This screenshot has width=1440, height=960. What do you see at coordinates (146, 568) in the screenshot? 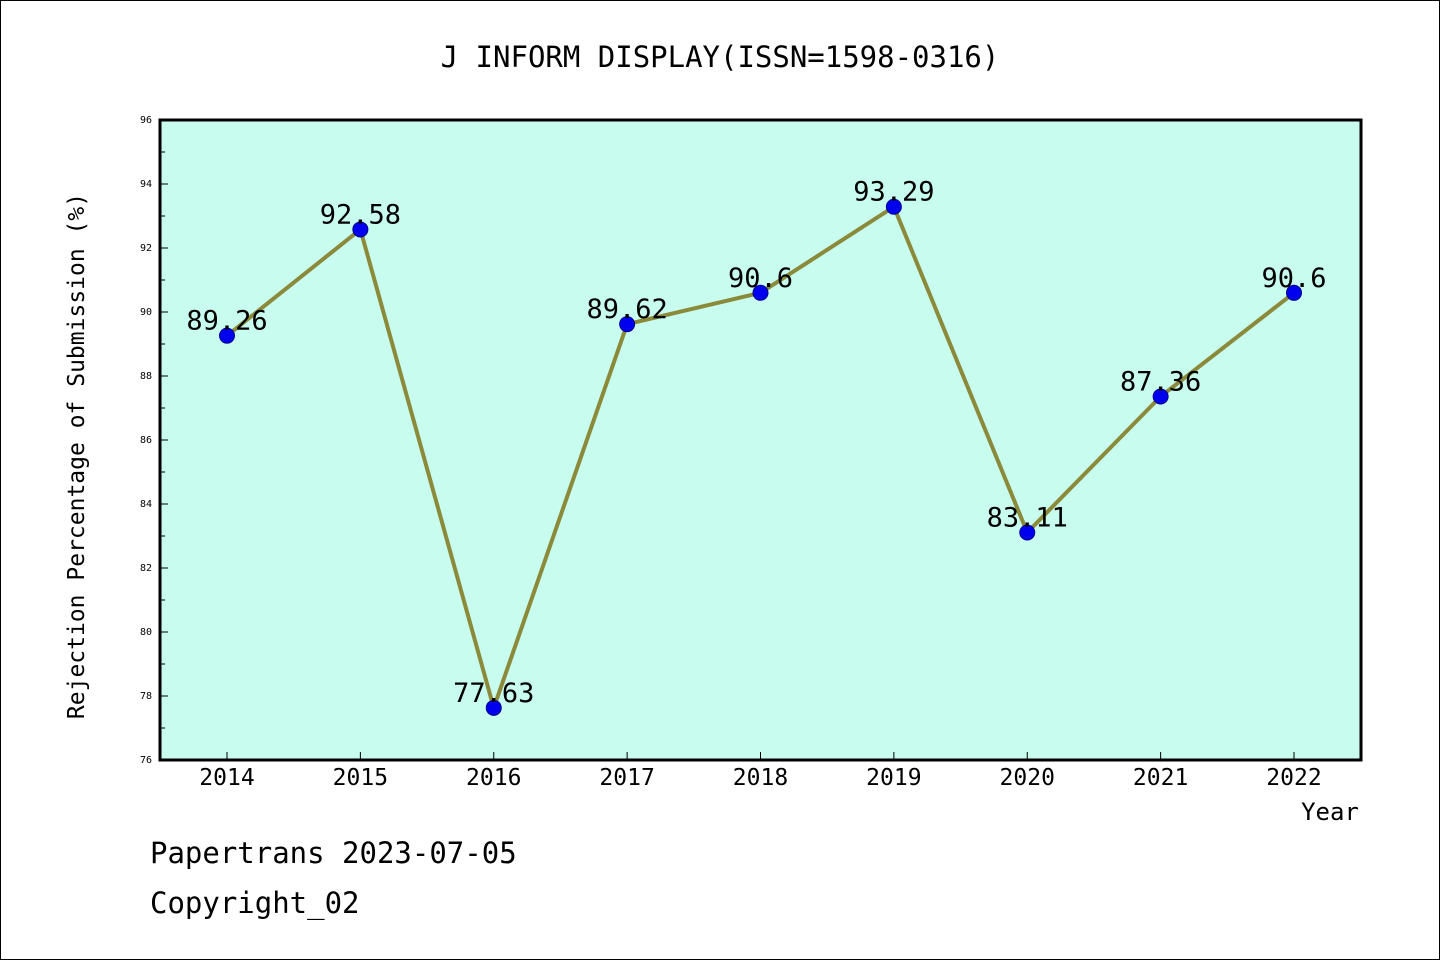
I see `y-tick-label: 82` at bounding box center [146, 568].